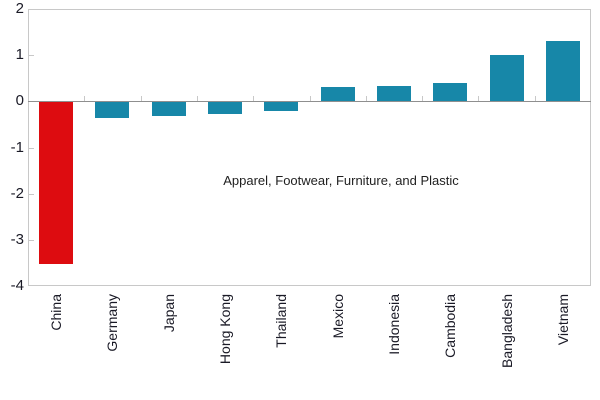 The image size is (600, 400). What do you see at coordinates (19, 8) in the screenshot?
I see `y-tick-label: 2` at bounding box center [19, 8].